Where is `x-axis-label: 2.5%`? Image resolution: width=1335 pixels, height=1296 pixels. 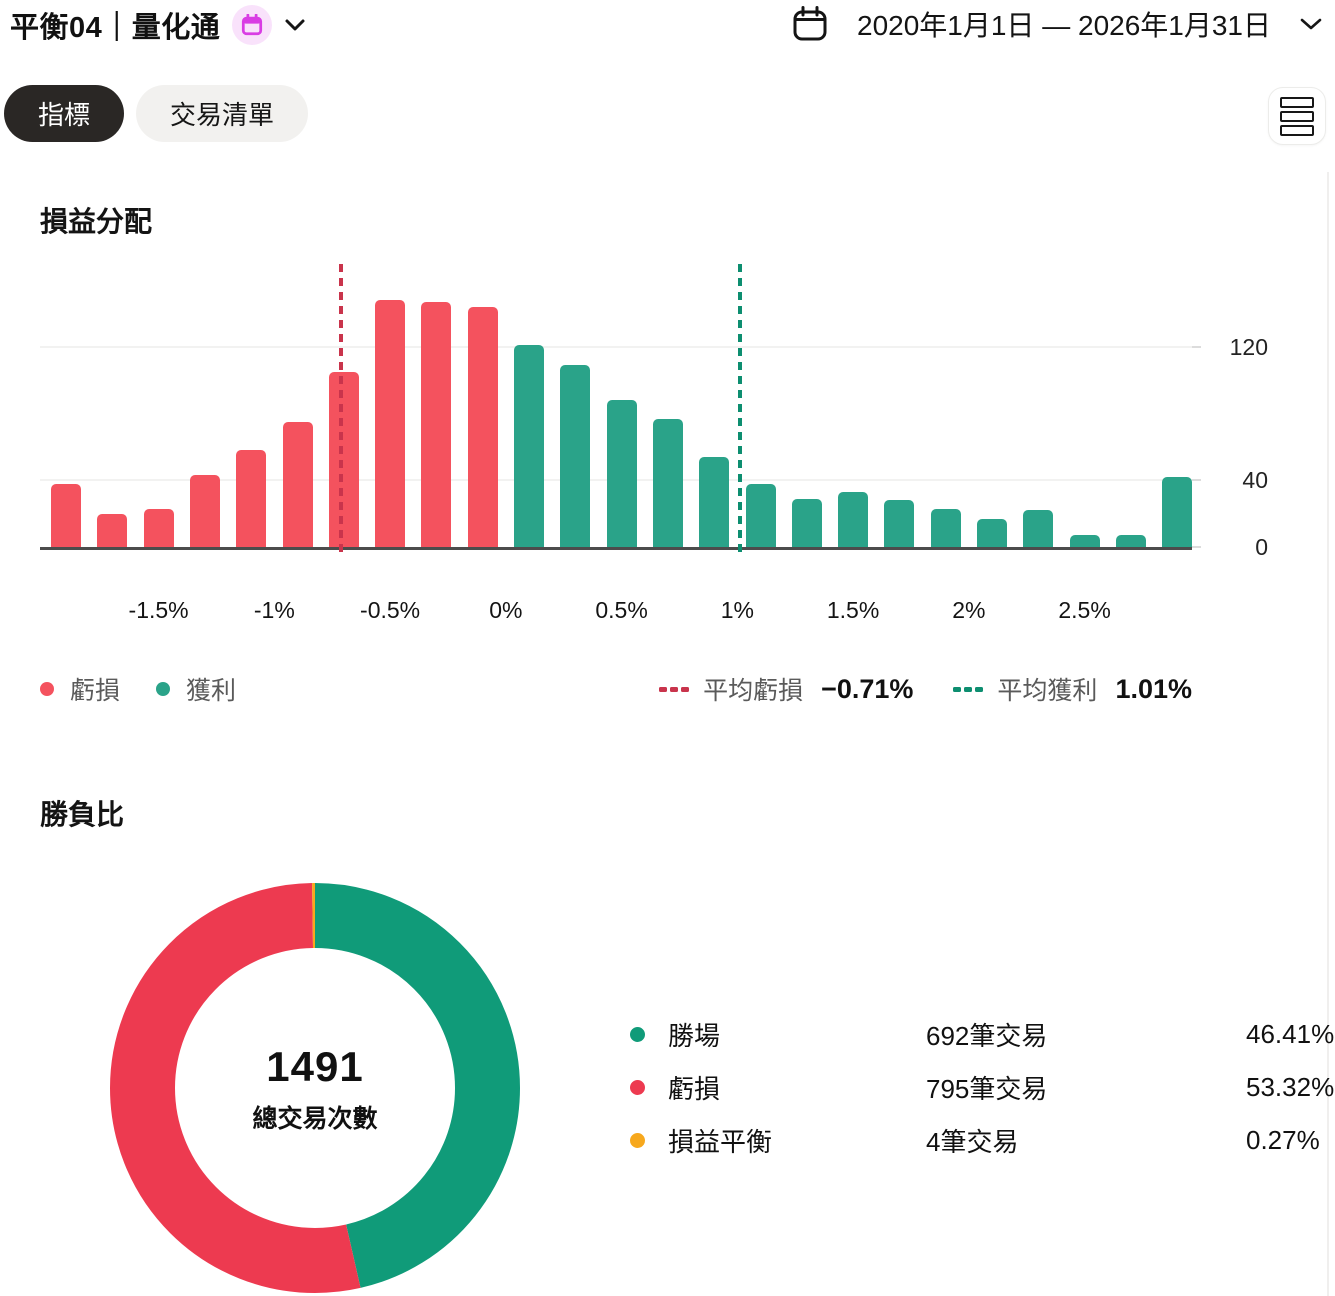 x-axis-label: 2.5% is located at coordinates (1084, 610).